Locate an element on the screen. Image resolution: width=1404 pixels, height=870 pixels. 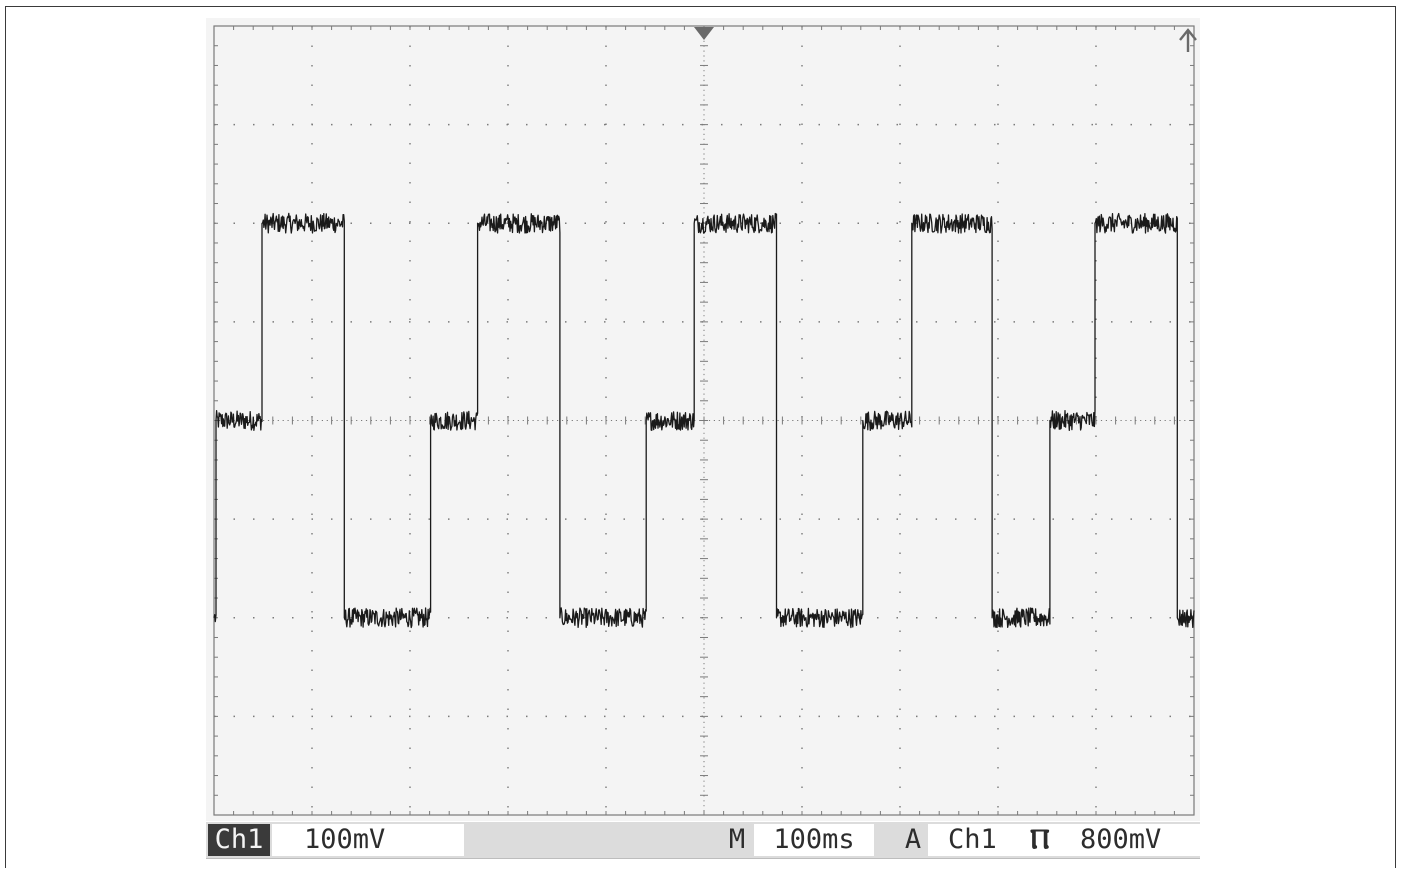
timebase-label: M is located at coordinates (737, 839).